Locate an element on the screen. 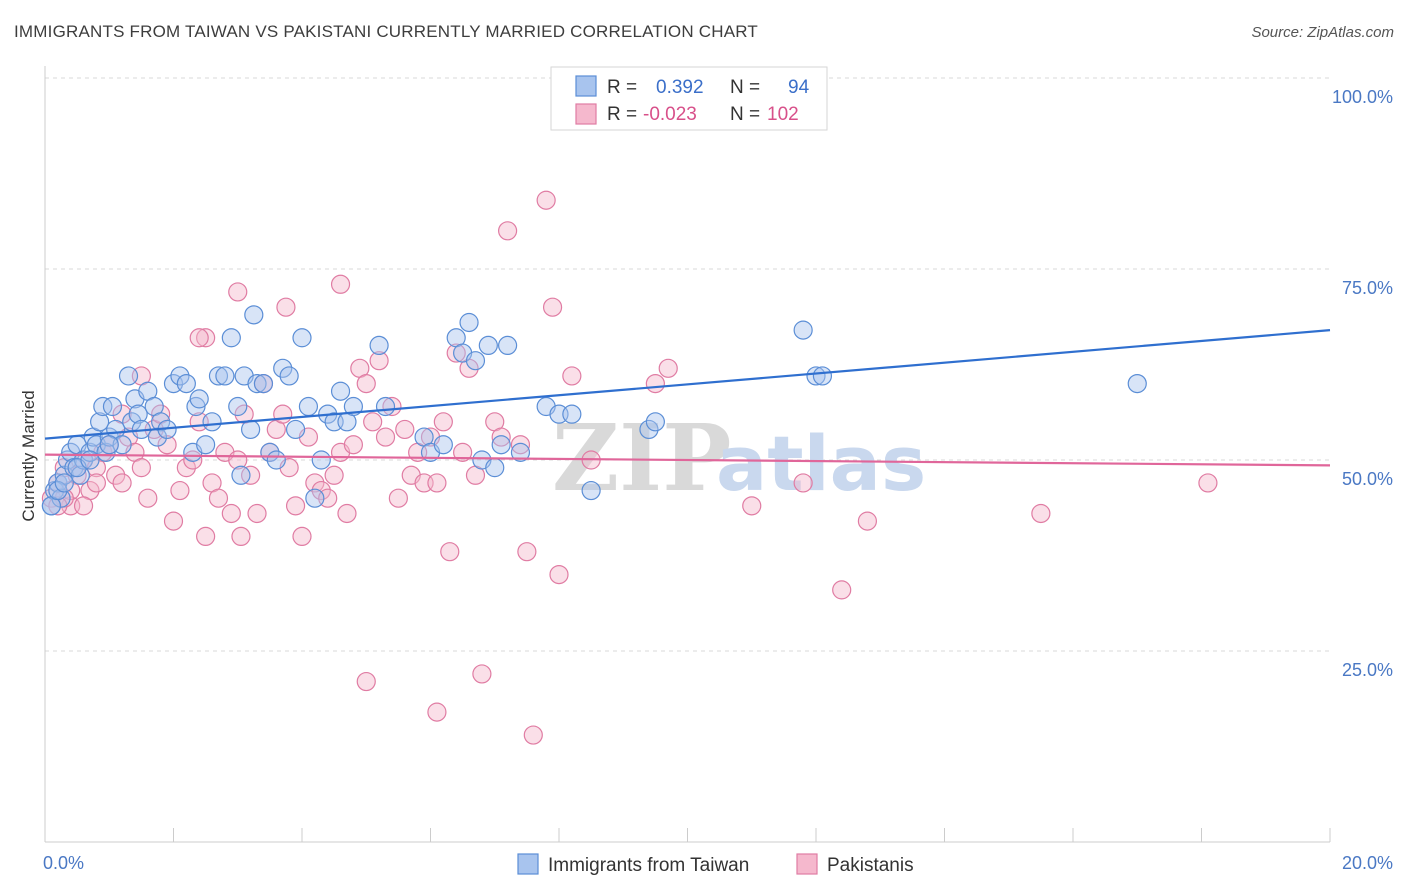 The image size is (1406, 892). legend-bottom: Immigrants from Taiwan Pakistanis is located at coordinates (715, 864).